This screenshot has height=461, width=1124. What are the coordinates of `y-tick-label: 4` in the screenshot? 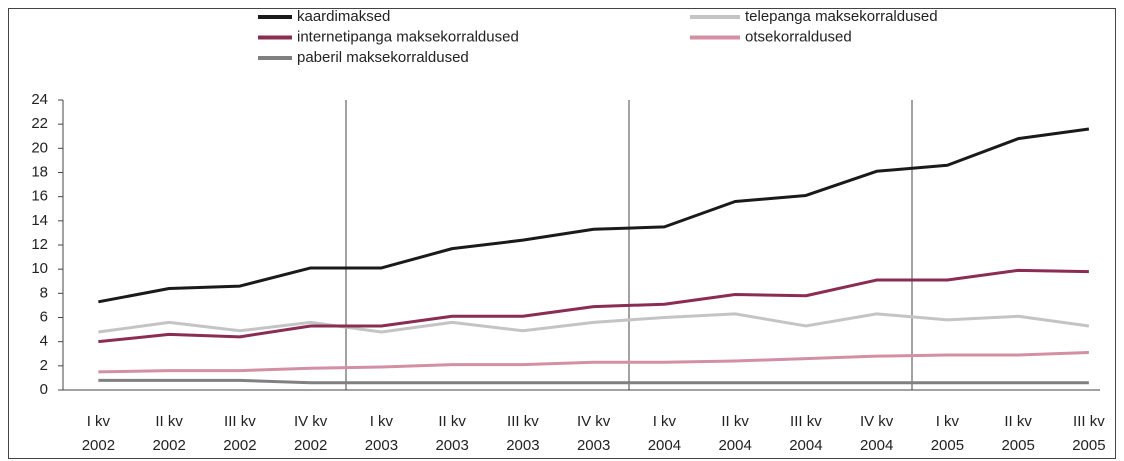 It's located at (44, 341).